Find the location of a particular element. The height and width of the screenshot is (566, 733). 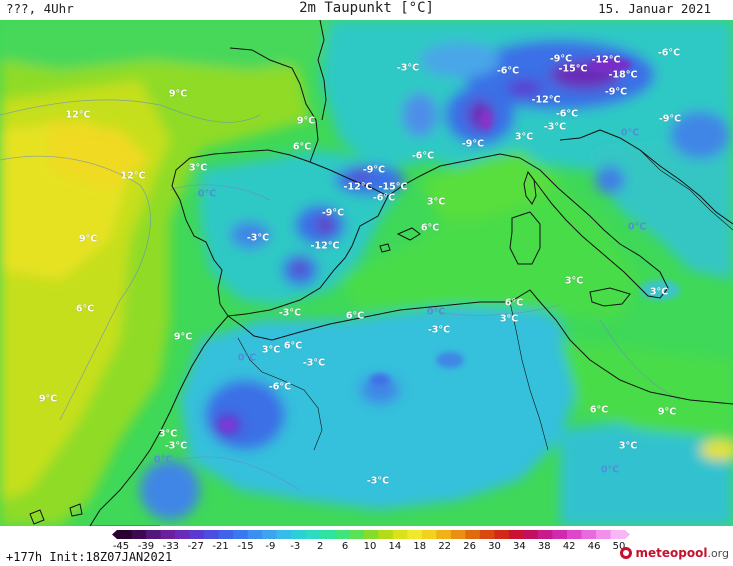

map-title: 2m Taupunkt [°C] is located at coordinates (366, 8).